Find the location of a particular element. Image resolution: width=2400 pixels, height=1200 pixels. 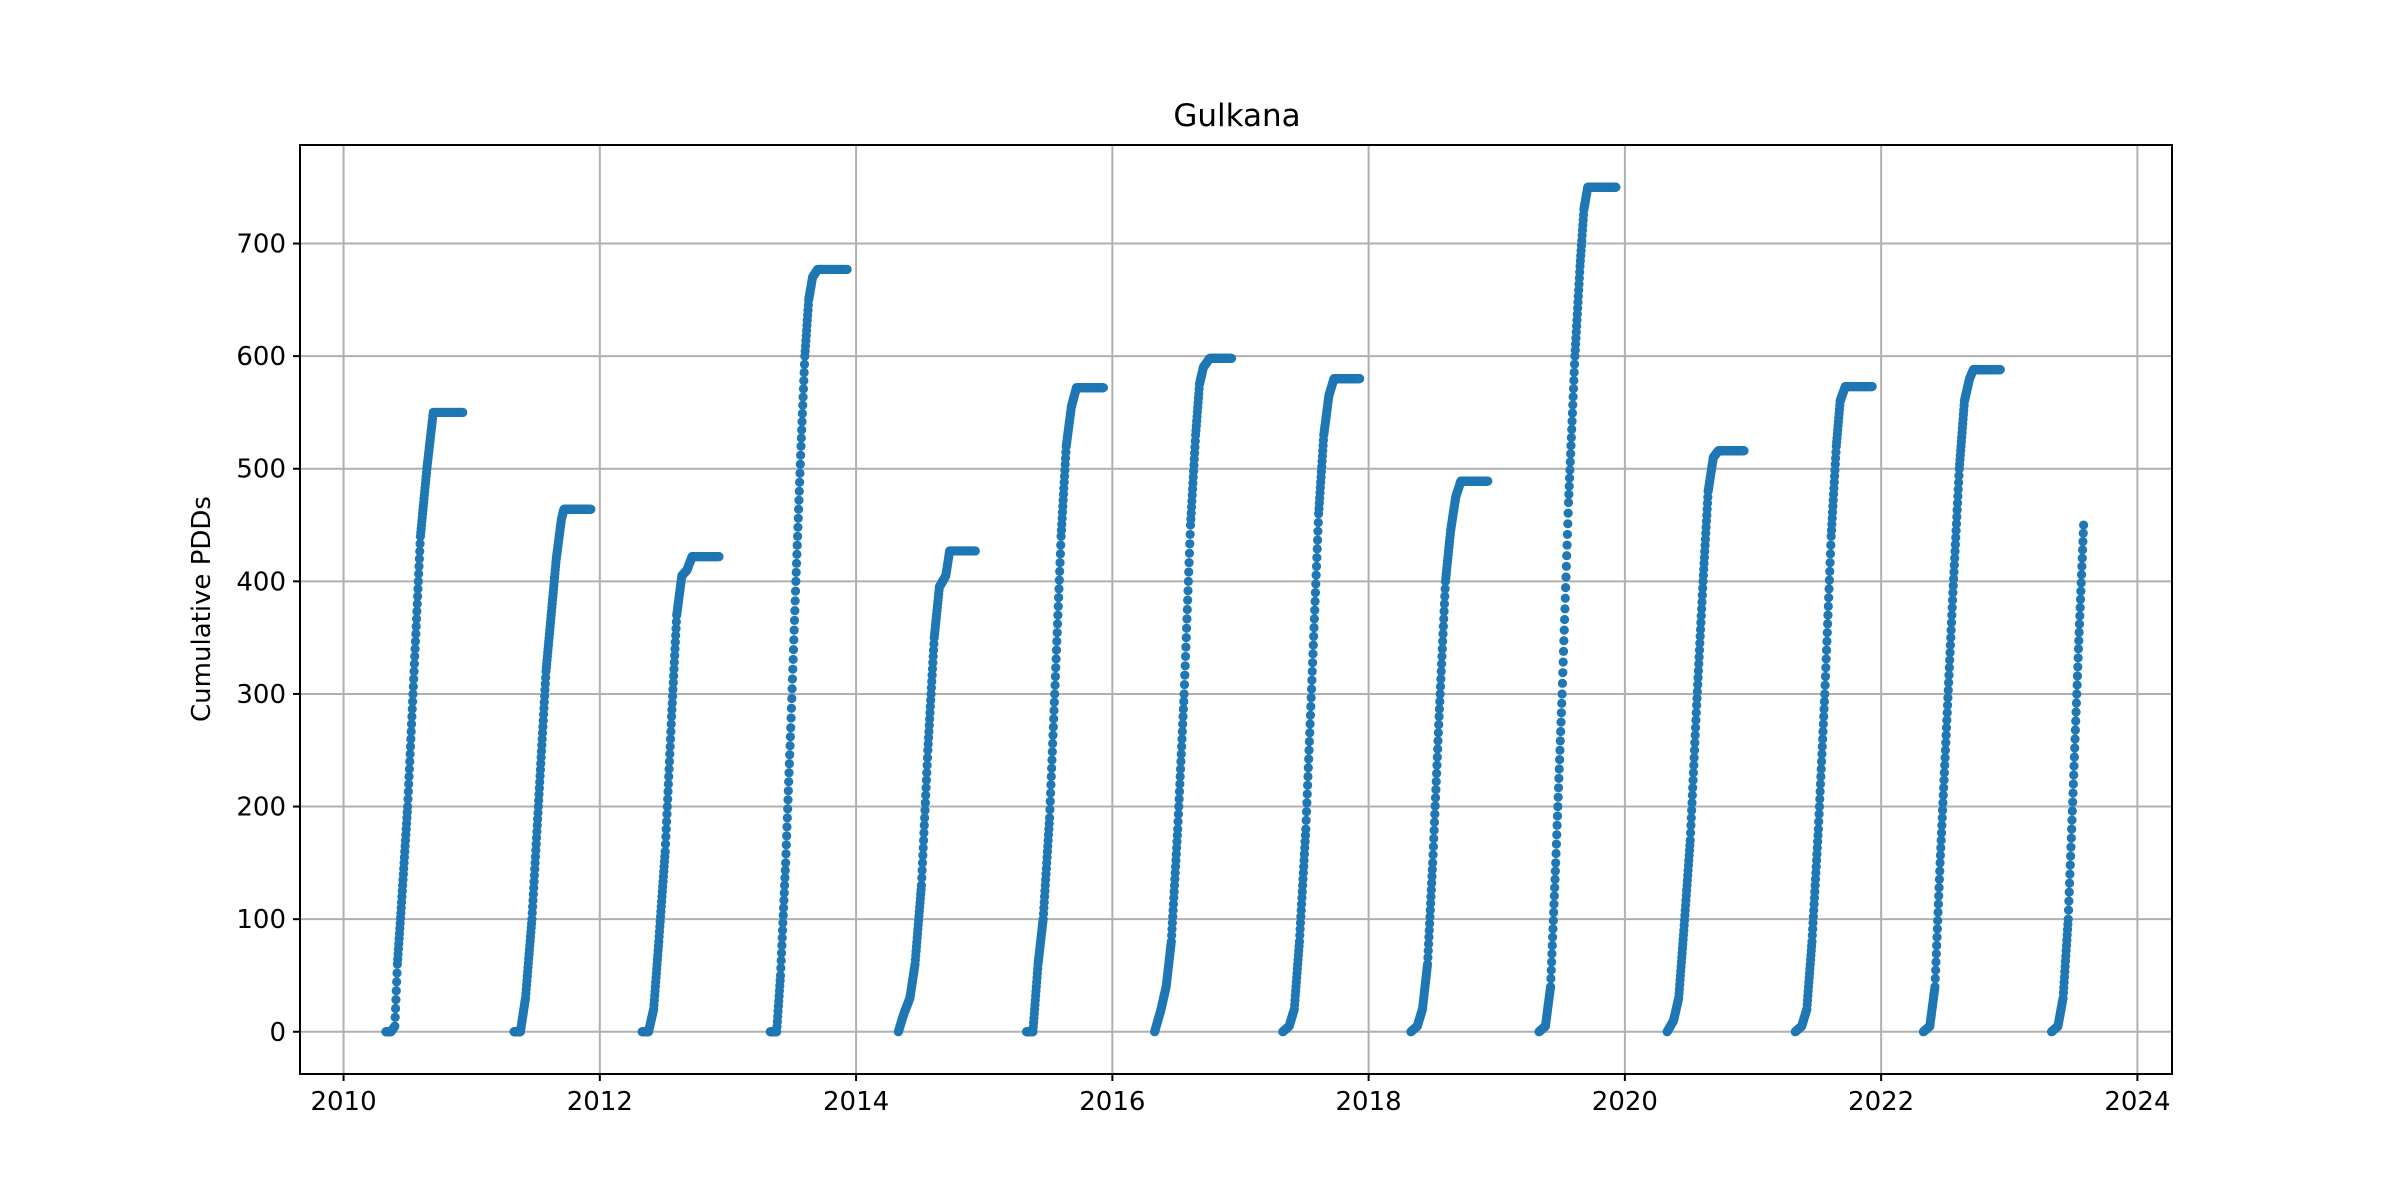

x-tick-label: 2024 is located at coordinates (2137, 1102).